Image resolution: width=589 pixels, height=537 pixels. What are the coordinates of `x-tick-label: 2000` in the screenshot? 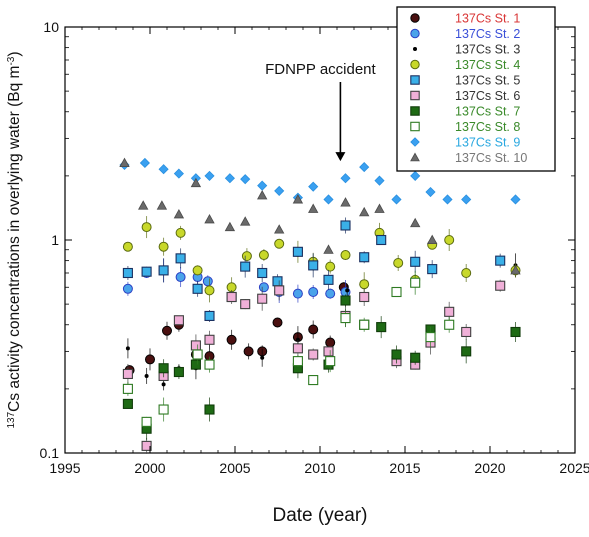 It's located at (149, 468).